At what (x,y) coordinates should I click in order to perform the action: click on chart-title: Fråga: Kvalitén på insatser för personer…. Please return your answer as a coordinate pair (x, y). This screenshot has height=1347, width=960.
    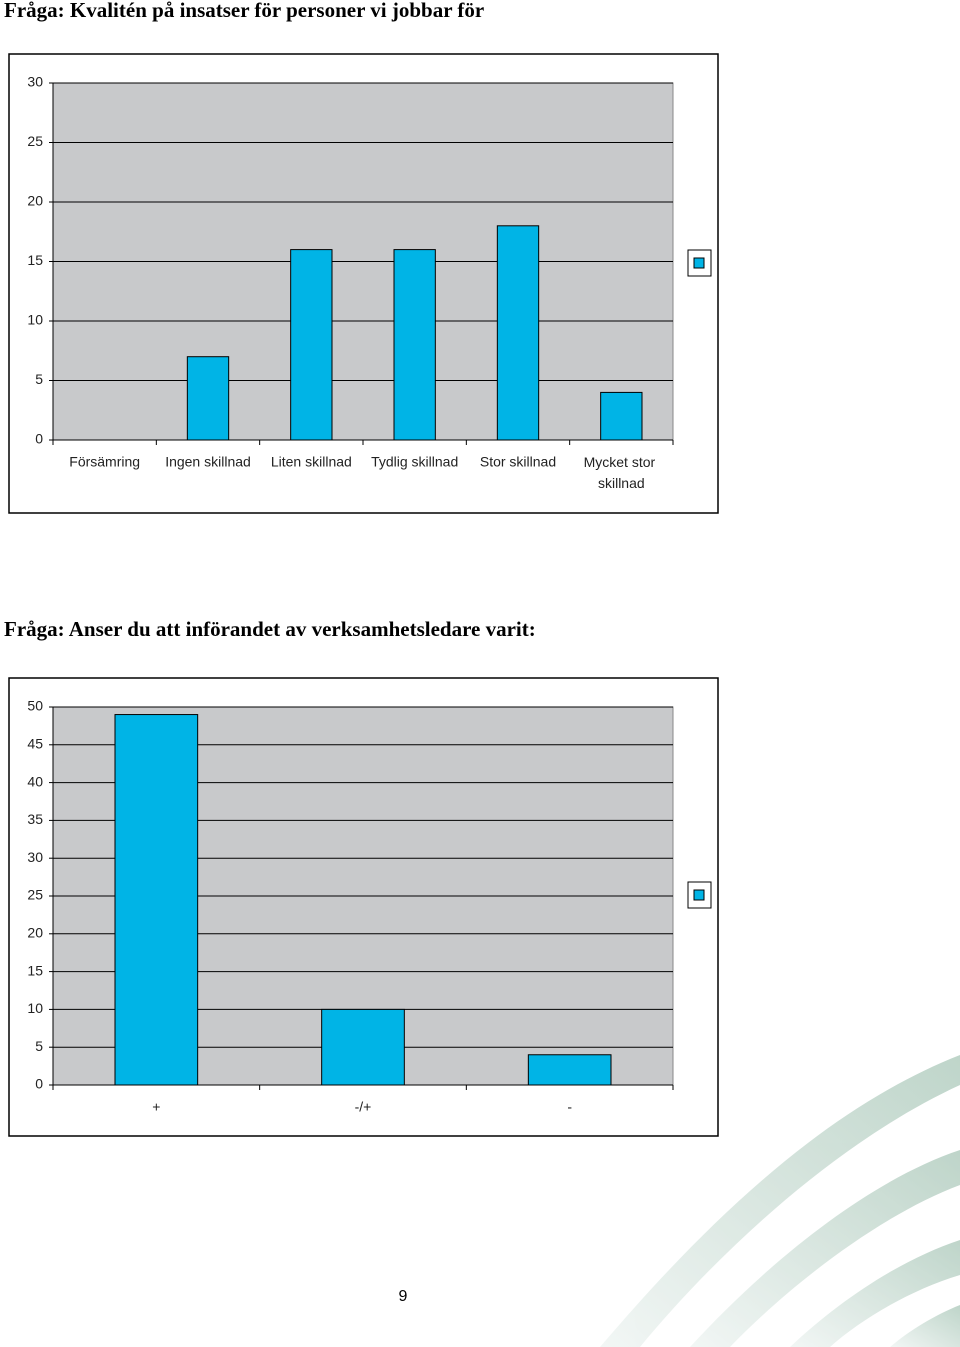
    Looking at the image, I should click on (244, 11).